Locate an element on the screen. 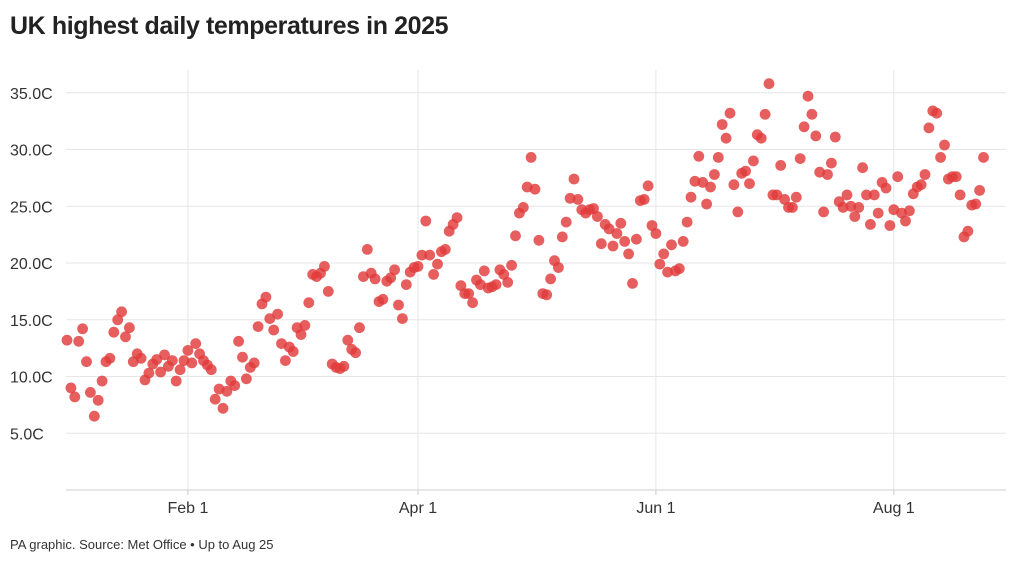  y-tick-label: 15.0C is located at coordinates (31, 321).